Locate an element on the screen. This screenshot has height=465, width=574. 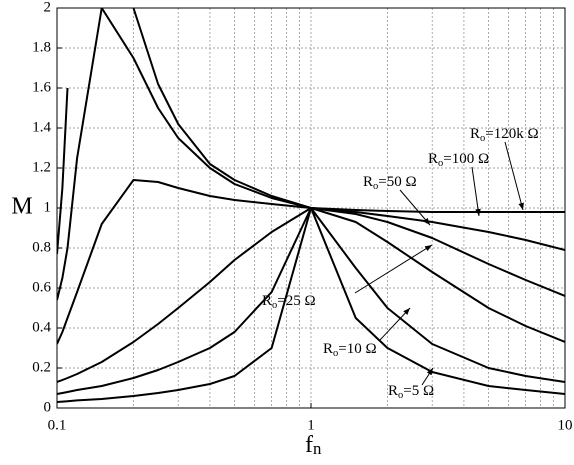
y-tick-label: 1.6 is located at coordinates (41, 87).